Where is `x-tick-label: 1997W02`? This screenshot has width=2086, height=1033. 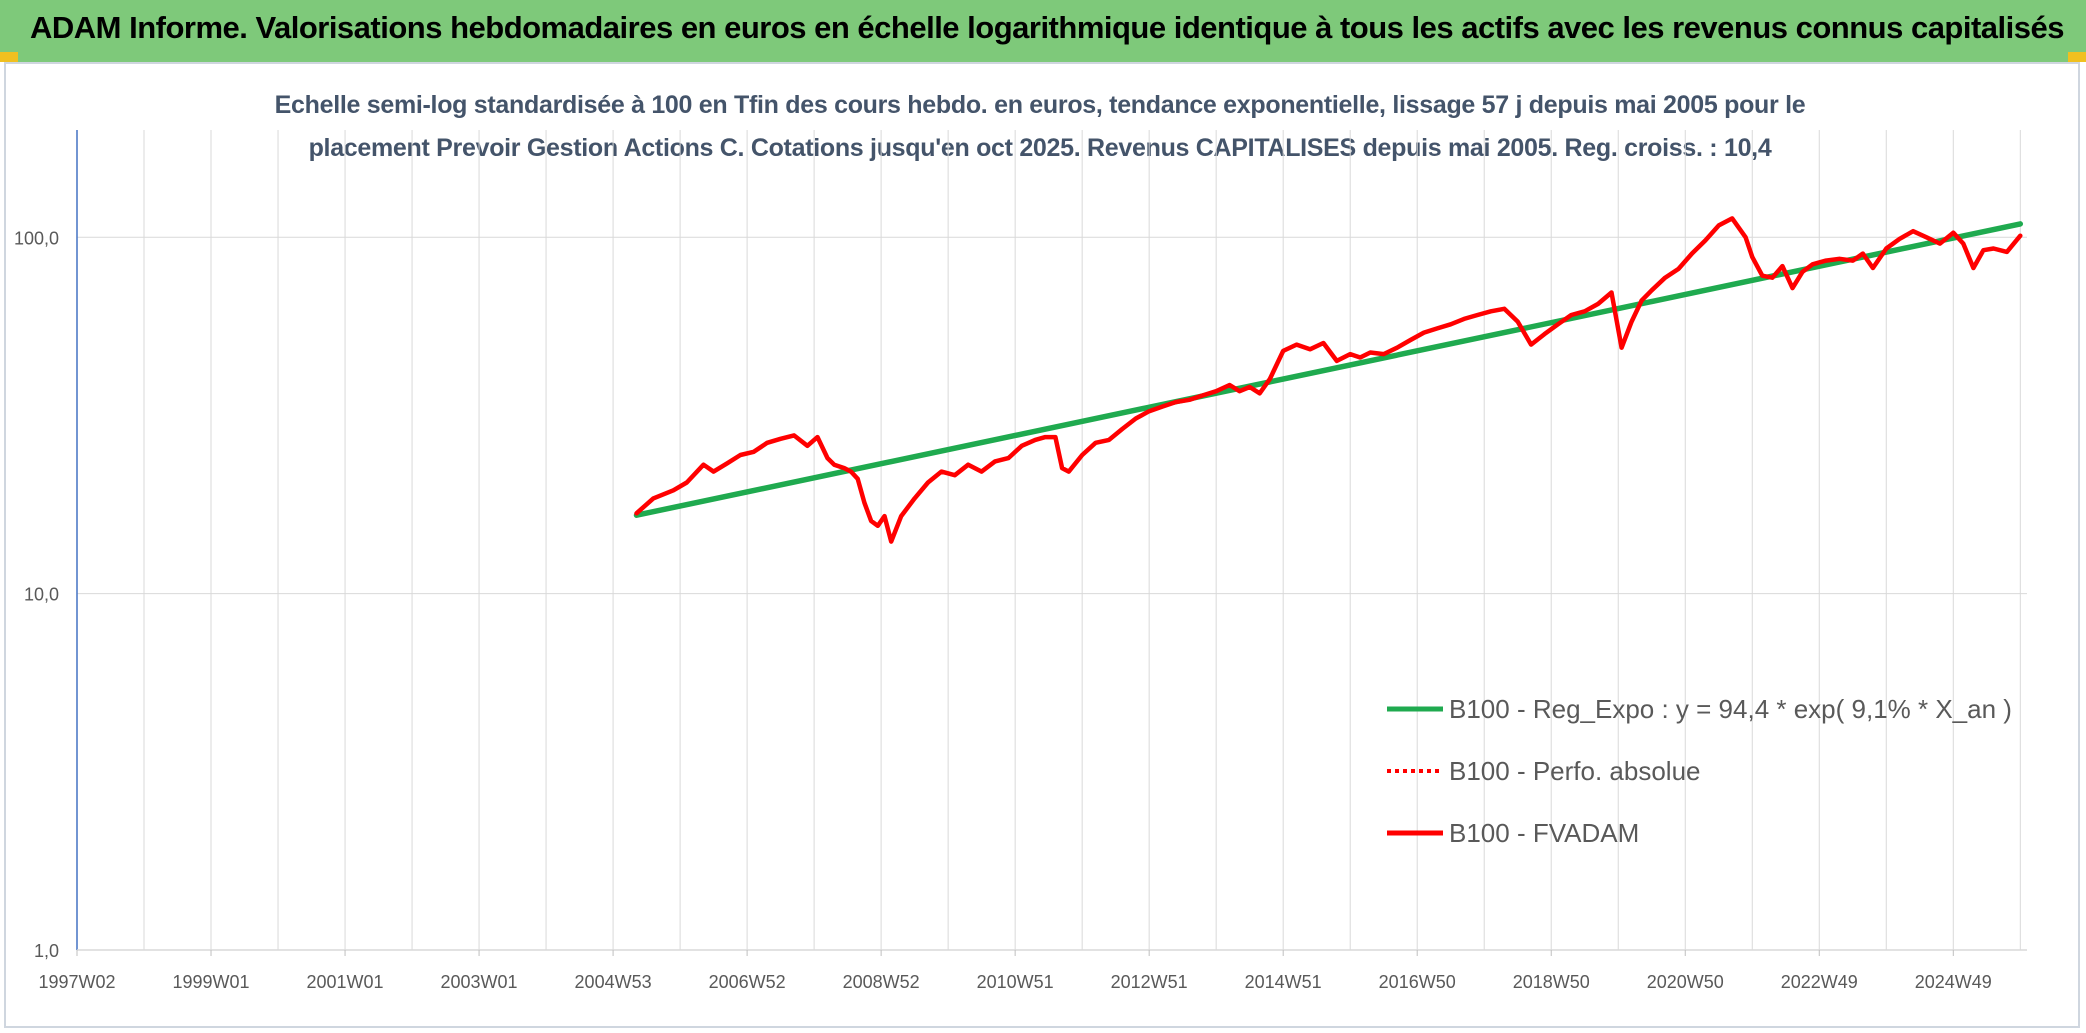 x-tick-label: 1997W02 is located at coordinates (76, 982).